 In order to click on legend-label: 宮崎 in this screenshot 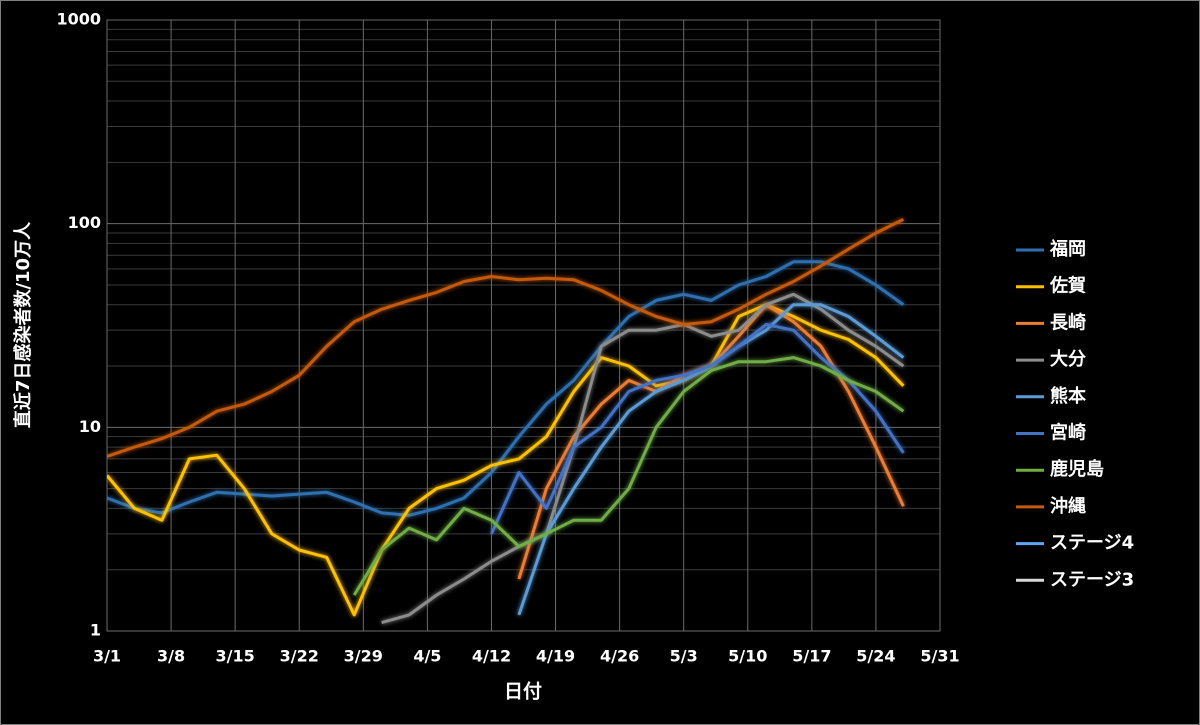, I will do `click(1068, 433)`.